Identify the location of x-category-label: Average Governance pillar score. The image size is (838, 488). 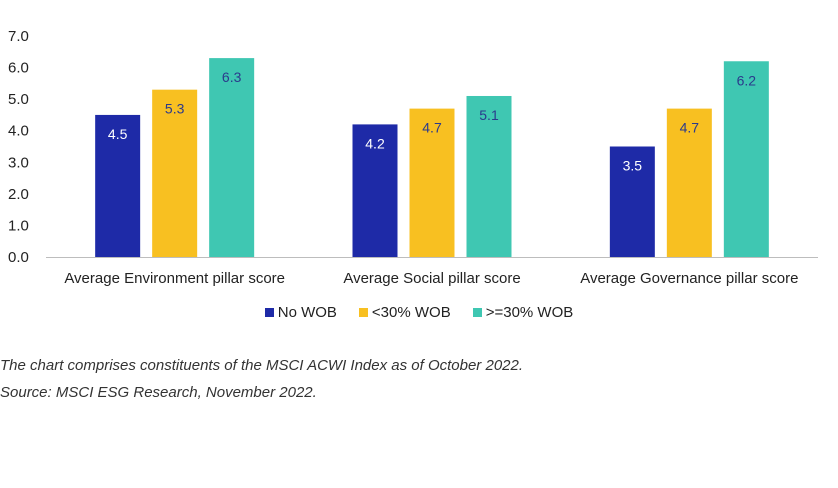
(689, 278).